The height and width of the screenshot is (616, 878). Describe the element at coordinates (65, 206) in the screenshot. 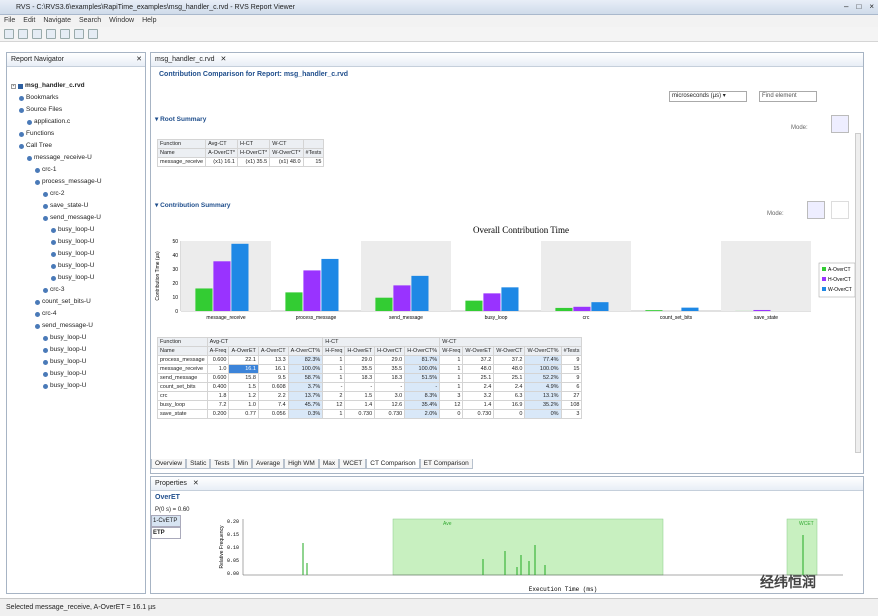

I see `tree-item: save_state-U` at that location.